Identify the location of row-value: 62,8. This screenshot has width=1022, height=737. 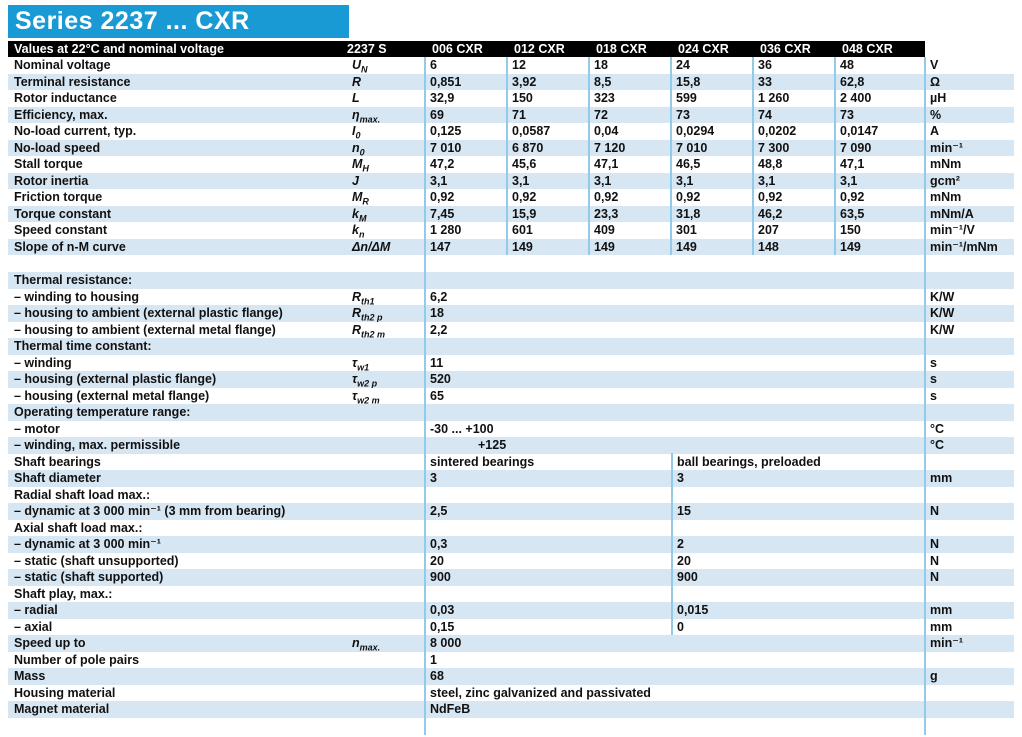
(852, 81).